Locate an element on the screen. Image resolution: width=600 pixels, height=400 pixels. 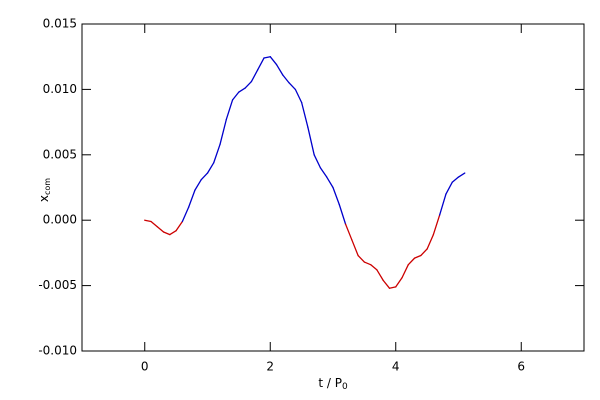
y-tick-label: 0.010 is located at coordinates (60, 89).